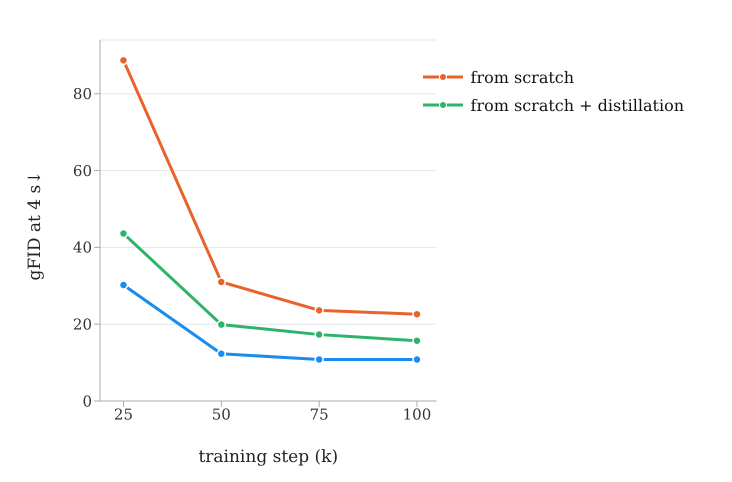  I want to click on x-tick-label: 100, so click(417, 415).